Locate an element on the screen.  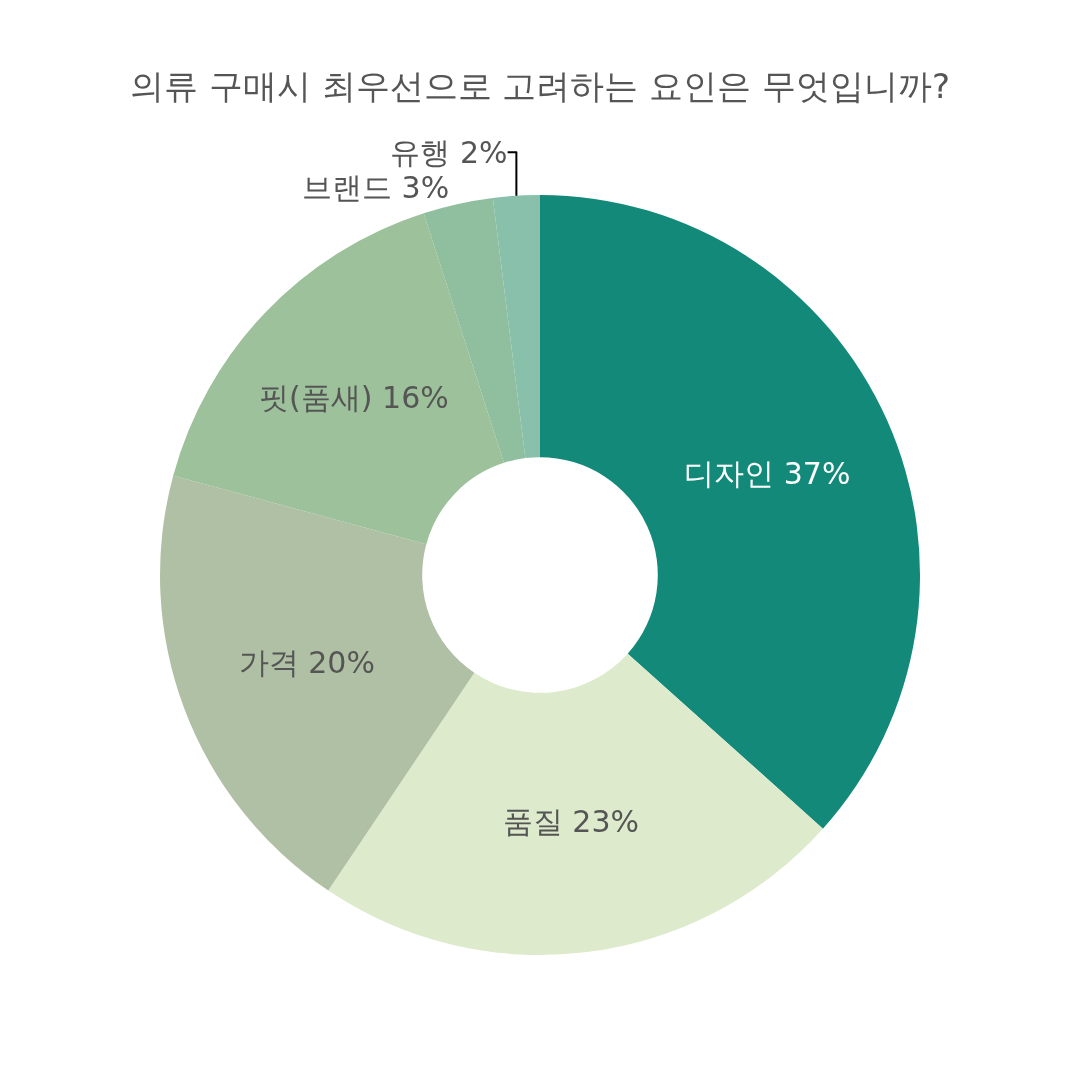
slice-label: 브랜드 3% is located at coordinates (376, 187).